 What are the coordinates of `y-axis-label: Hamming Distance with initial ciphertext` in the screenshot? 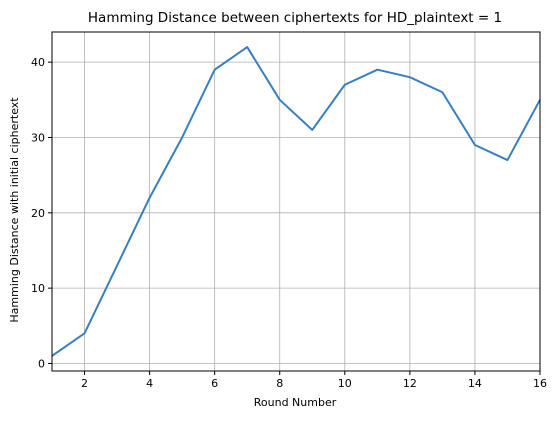 It's located at (14, 210).